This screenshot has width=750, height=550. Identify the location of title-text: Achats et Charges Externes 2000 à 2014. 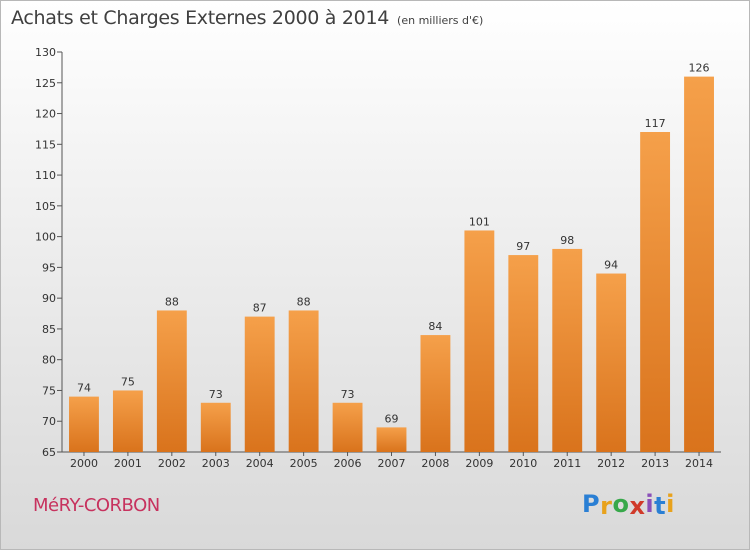
(200, 18).